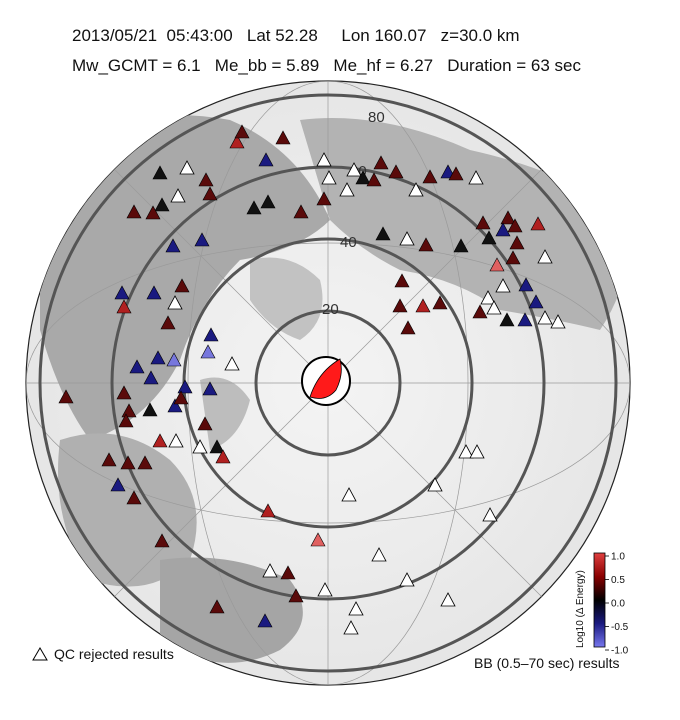  What do you see at coordinates (620, 651) in the screenshot?
I see `colorbar-tick-label: -1.0` at bounding box center [620, 651].